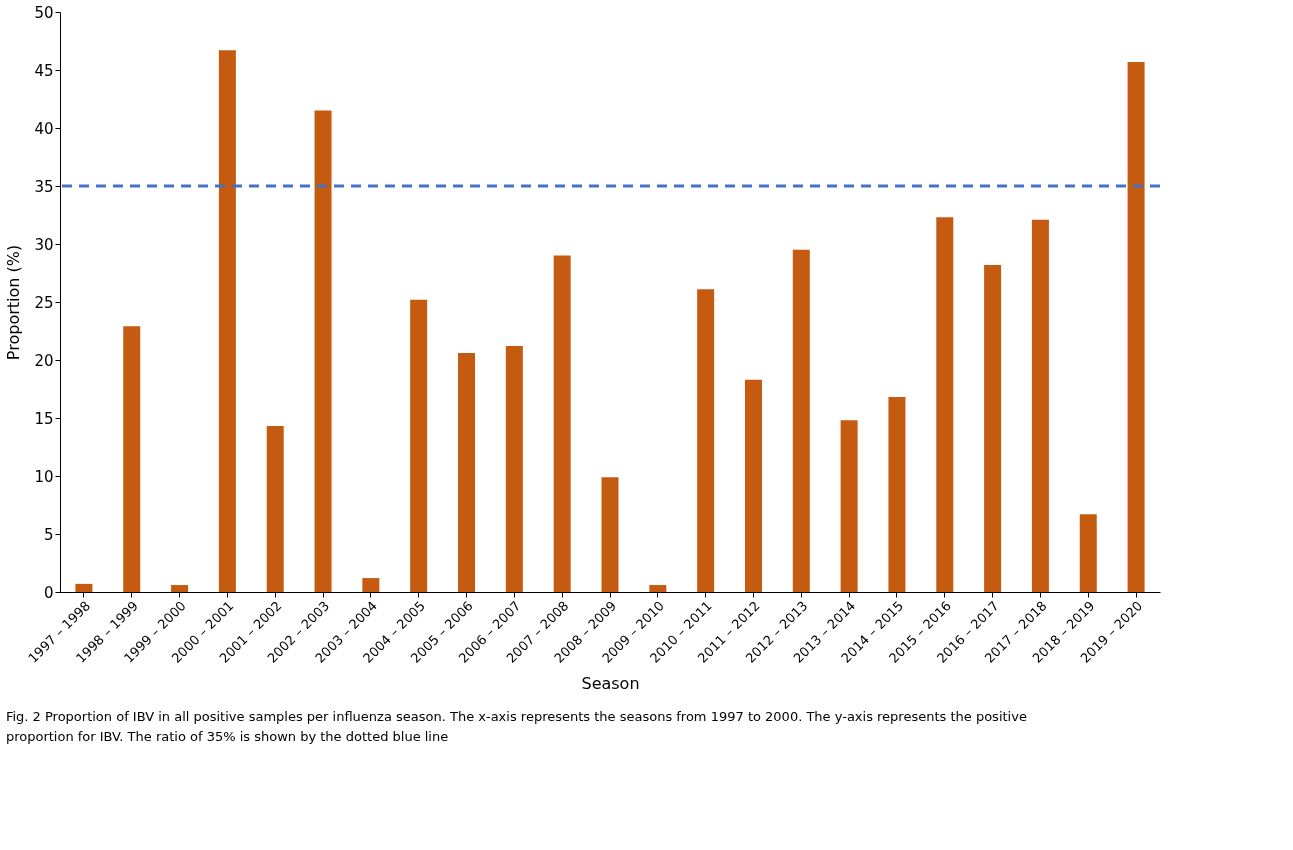 This screenshot has width=1293, height=850. I want to click on y-tick-label: 45, so click(44, 70).